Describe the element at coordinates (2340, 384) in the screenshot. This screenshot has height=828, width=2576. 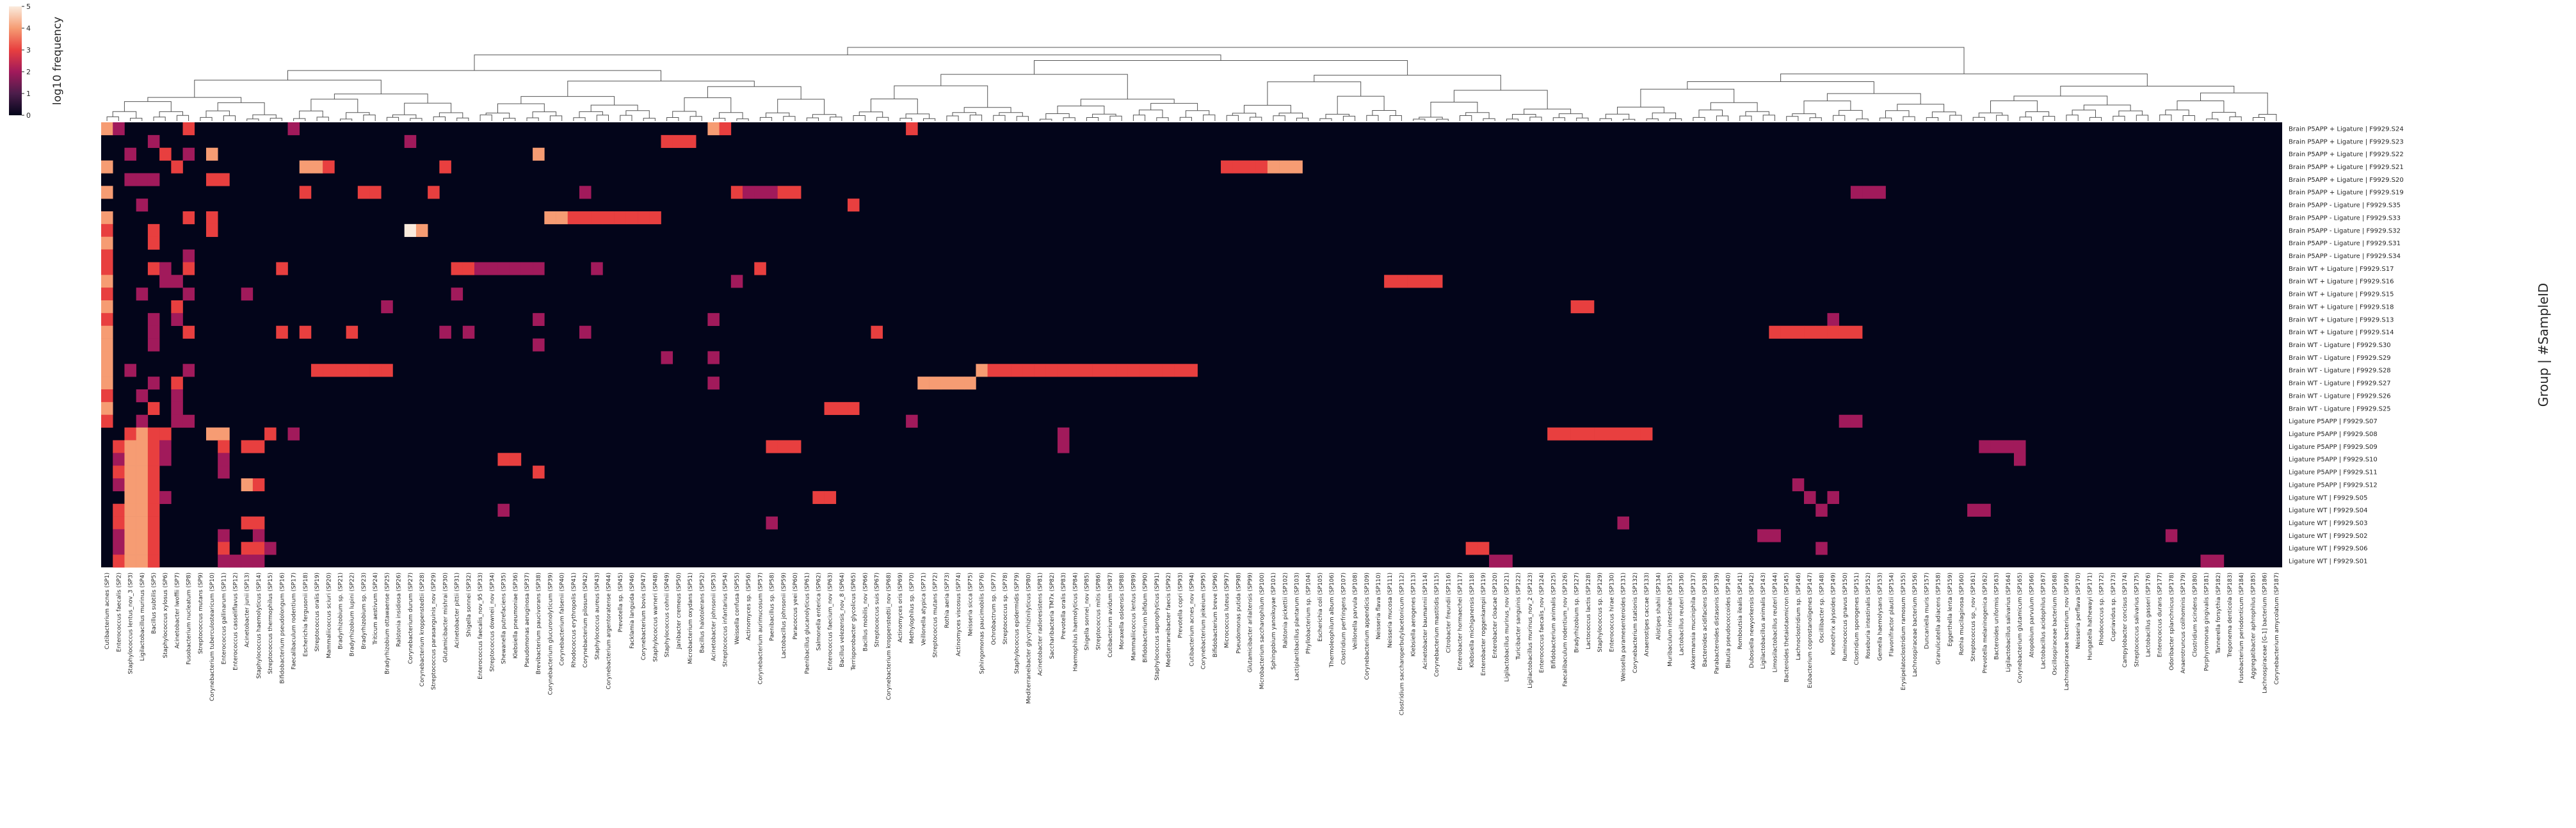
I see `row-label: Brain WT - Ligature | F9929.S27` at that location.